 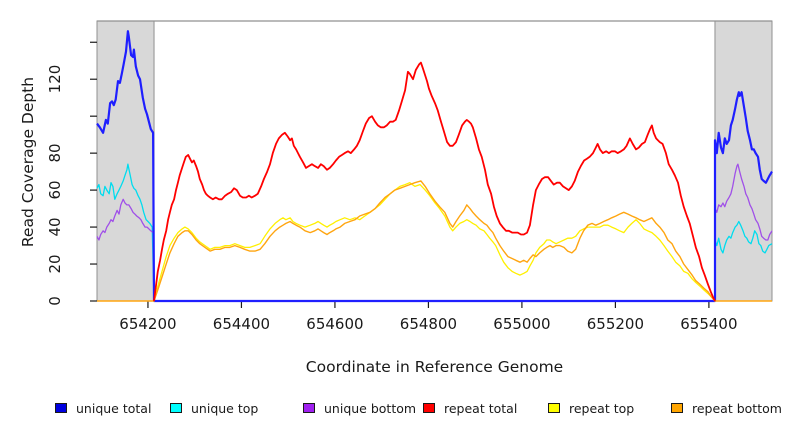 I want to click on legend-label: unique top, so click(x=225, y=408).